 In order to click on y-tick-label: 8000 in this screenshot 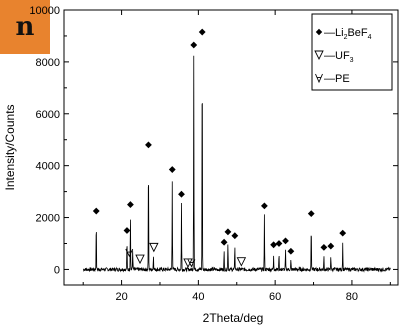, I will do `click(48, 63)`.